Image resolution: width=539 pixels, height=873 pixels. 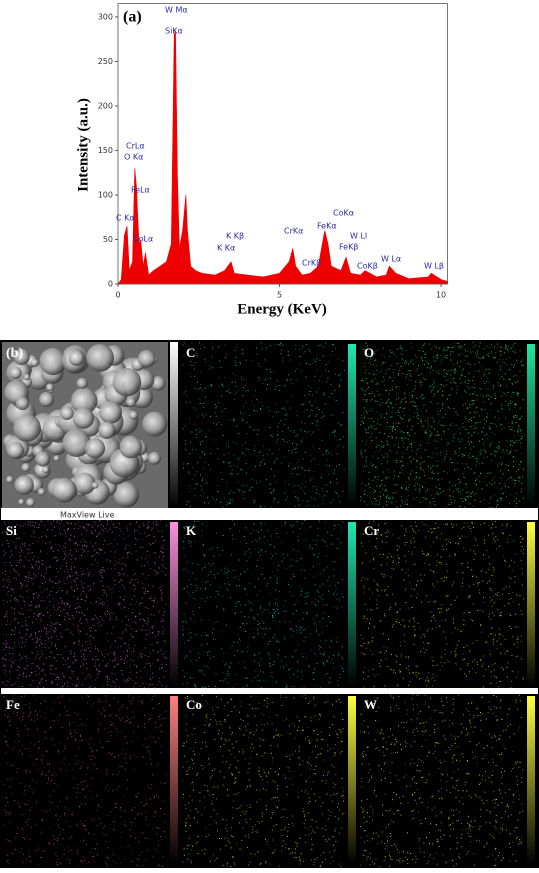 I want to click on panel-label: (a), so click(x=132, y=17).